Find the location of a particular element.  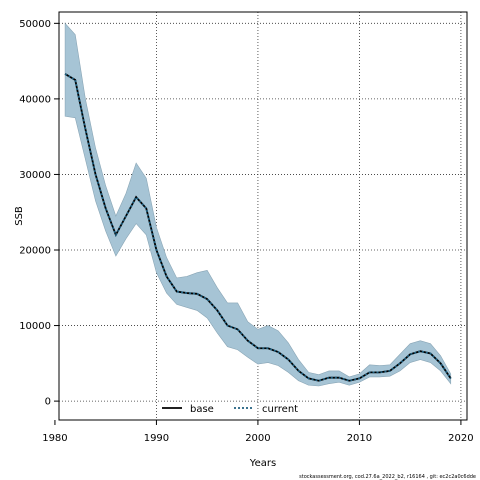

y-tick-label-20000: 20000 is located at coordinates (35, 251).